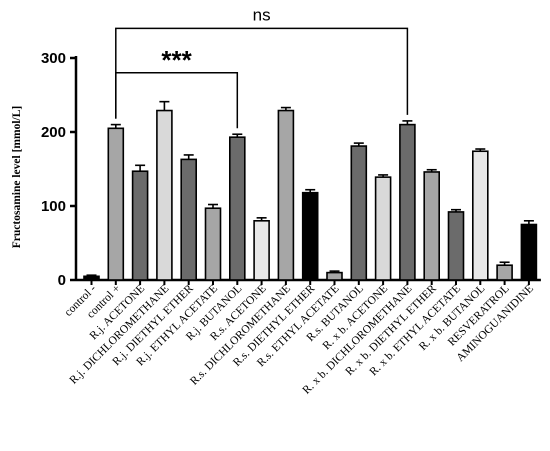 This screenshot has height=451, width=550. Describe the element at coordinates (62, 280) in the screenshot. I see `y-tick-label: 0` at that location.